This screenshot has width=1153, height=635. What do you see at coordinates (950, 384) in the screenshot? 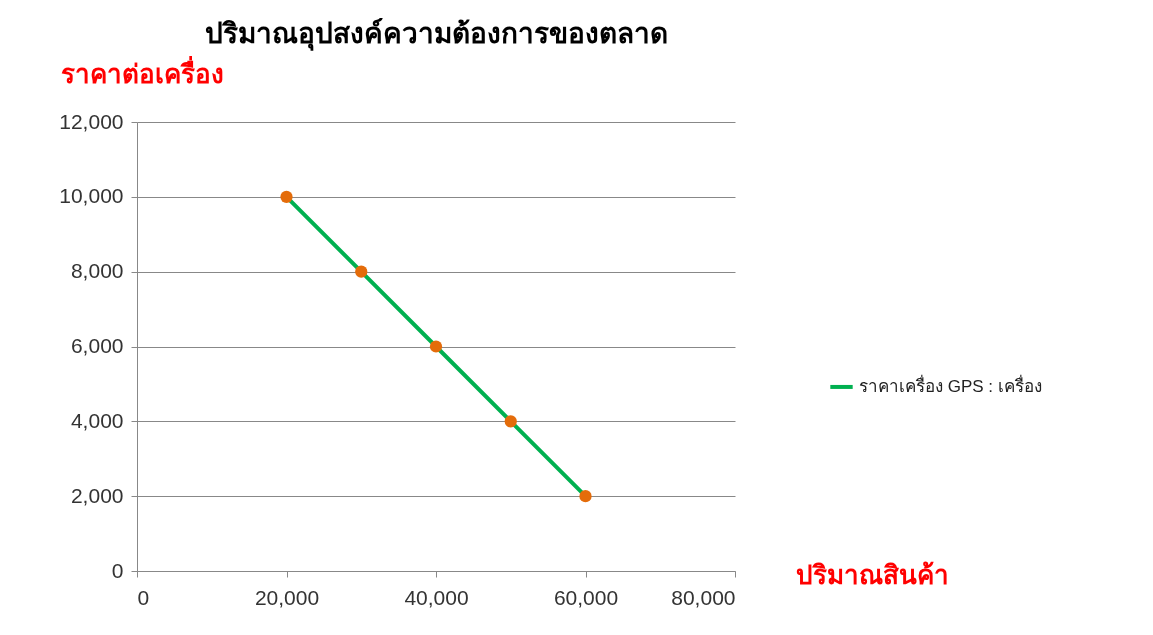
I see `legend-label: ราคาเครื่อง GPS : เครื่อง` at bounding box center [950, 384].